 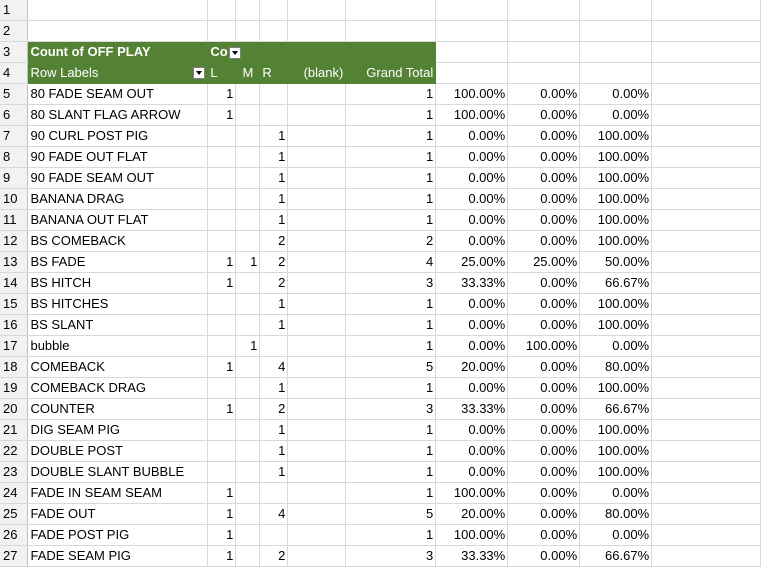 What do you see at coordinates (274, 388) in the screenshot?
I see `count-r-cell: 1` at bounding box center [274, 388].